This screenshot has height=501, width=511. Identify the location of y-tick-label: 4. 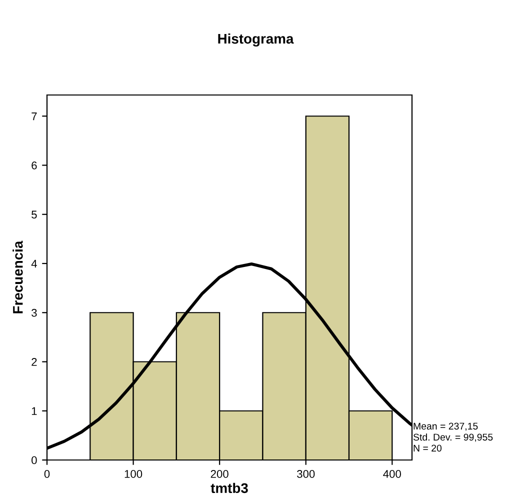
(34, 264).